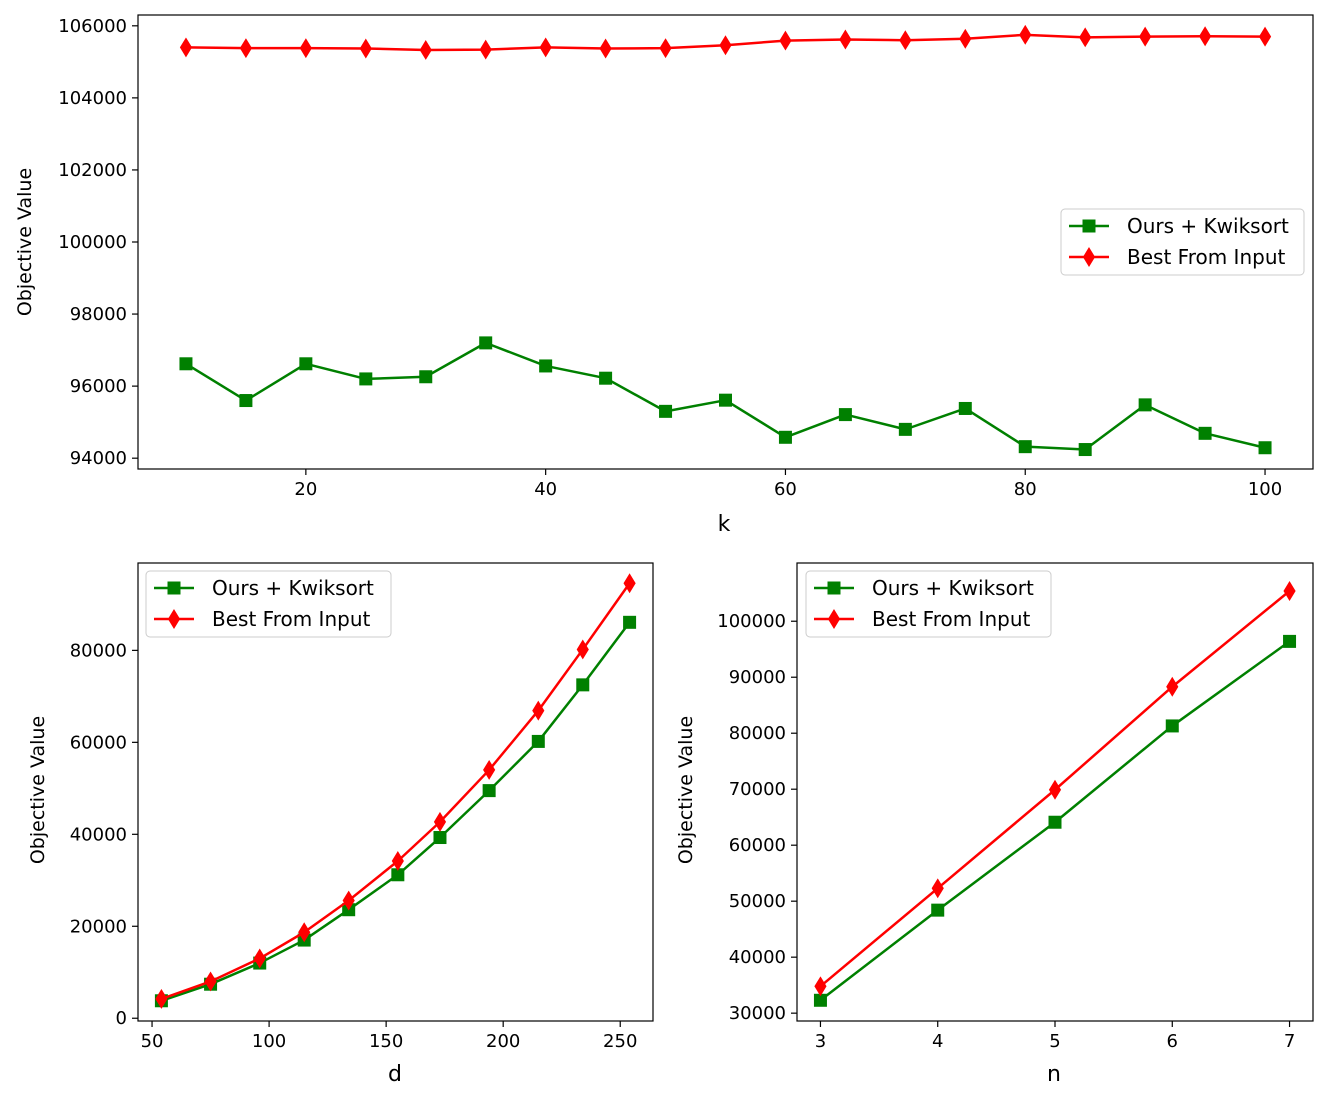  Describe the element at coordinates (503, 1041) in the screenshot. I see `x-tick-label: 200` at that location.